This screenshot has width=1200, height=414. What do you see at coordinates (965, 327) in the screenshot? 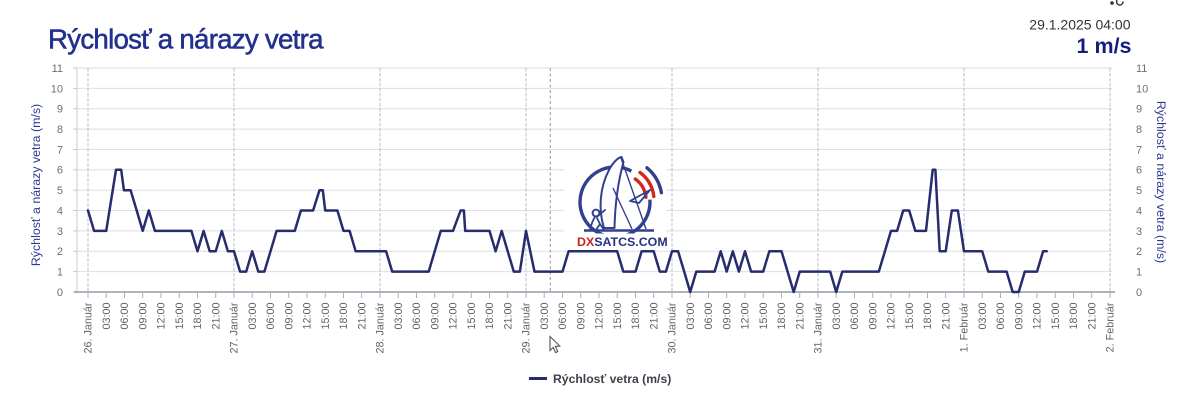
I see `svg-text: 1. Február` at bounding box center [965, 327].